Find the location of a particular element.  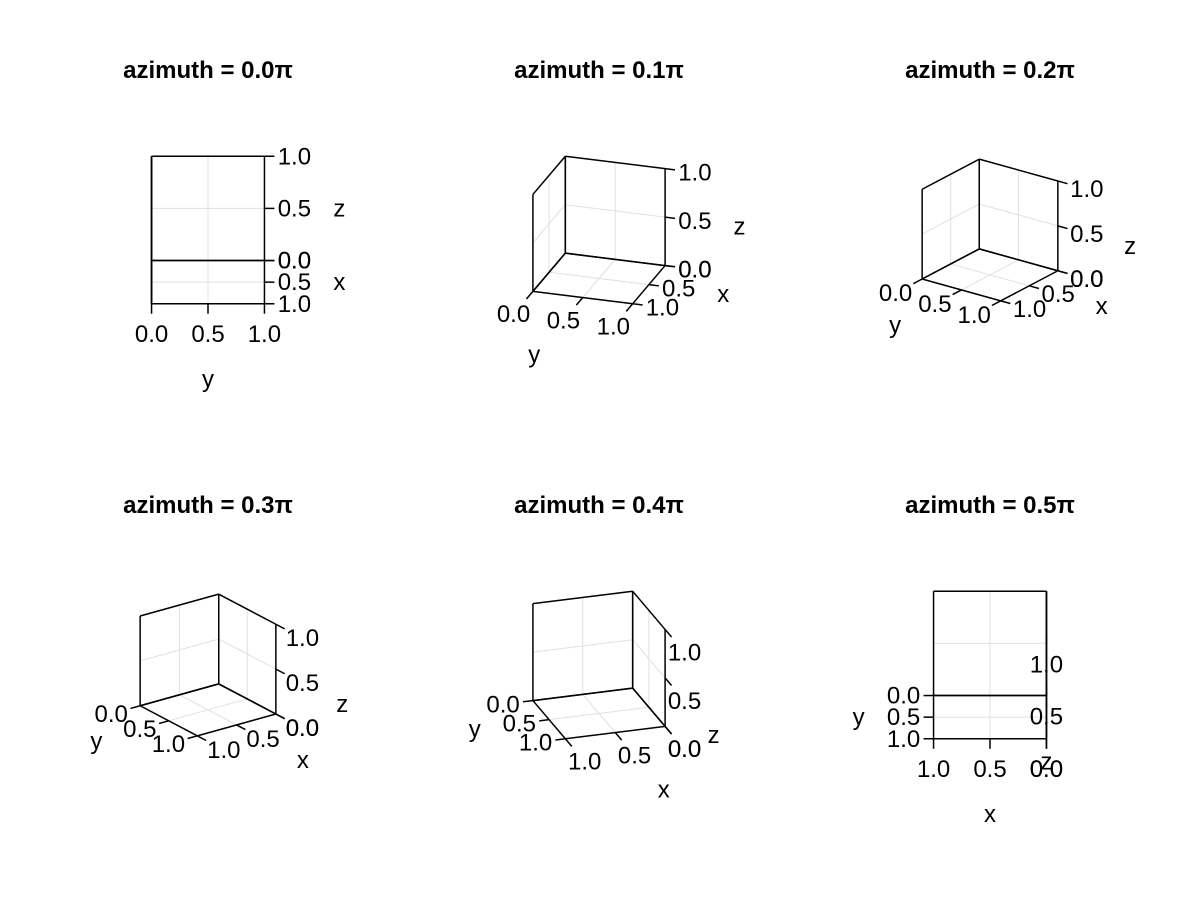

panel-title: azimuth = 0.3π is located at coordinates (208, 505).